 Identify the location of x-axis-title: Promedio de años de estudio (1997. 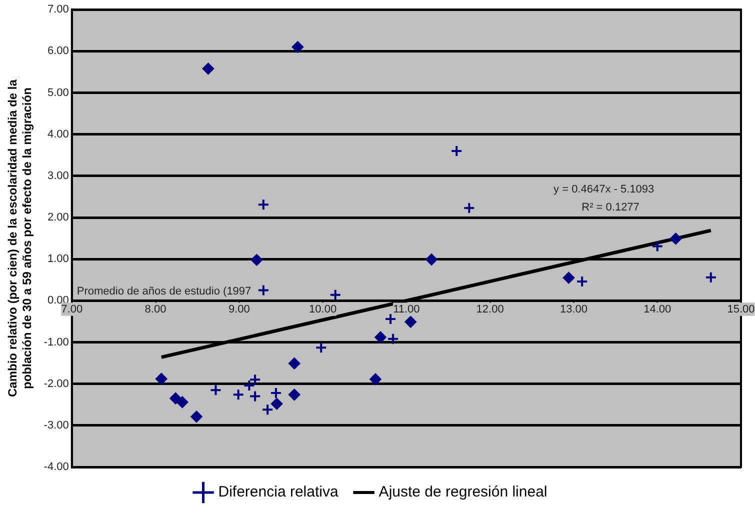
(164, 292).